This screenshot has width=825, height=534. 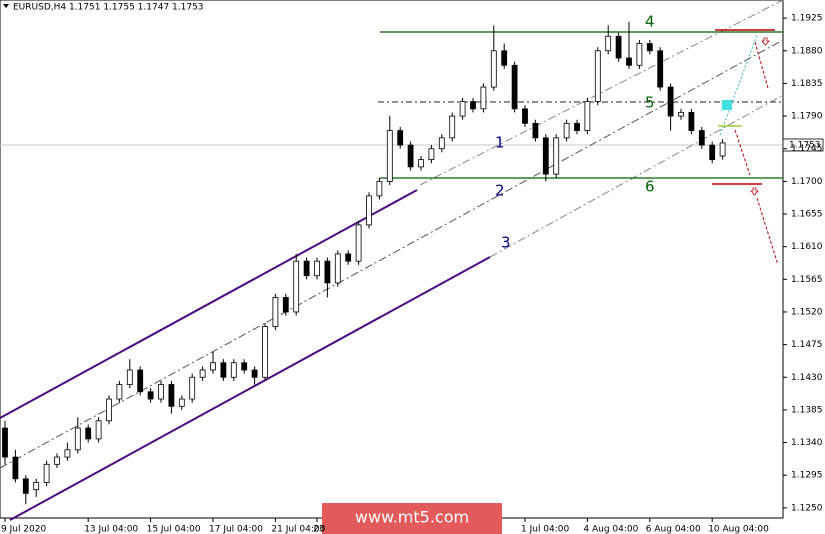 What do you see at coordinates (807, 443) in the screenshot?
I see `y-tick-label: 1.1340` at bounding box center [807, 443].